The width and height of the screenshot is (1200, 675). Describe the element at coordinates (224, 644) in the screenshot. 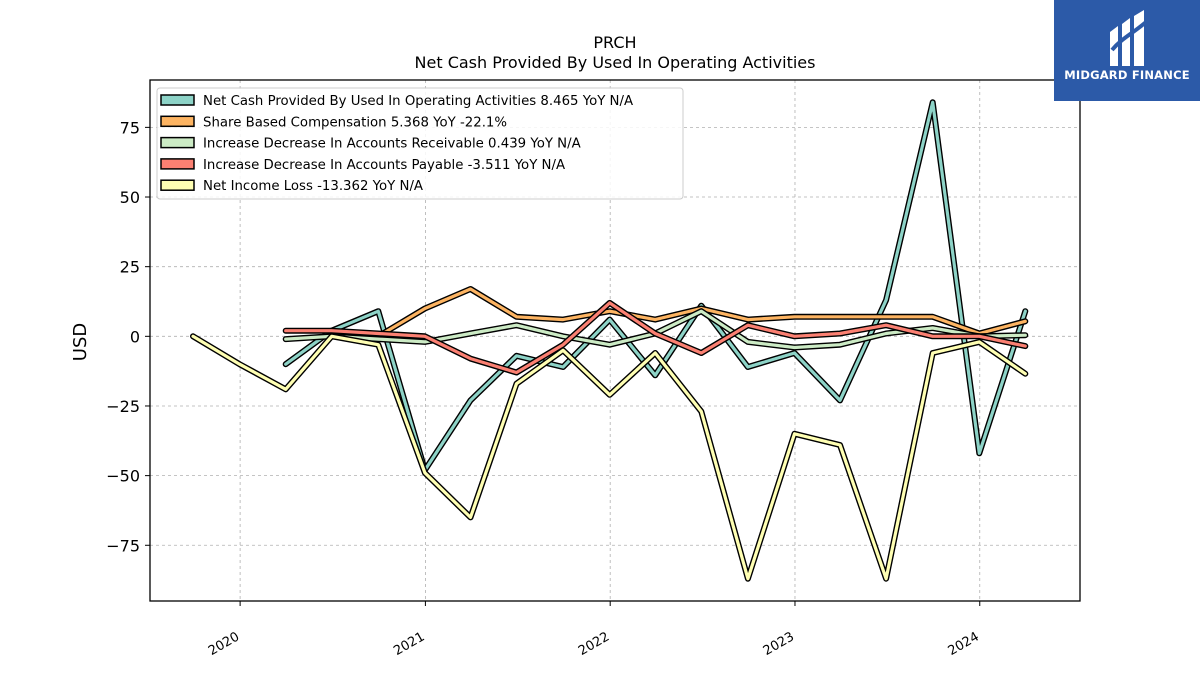

I see `x-tick-label: 2020` at that location.